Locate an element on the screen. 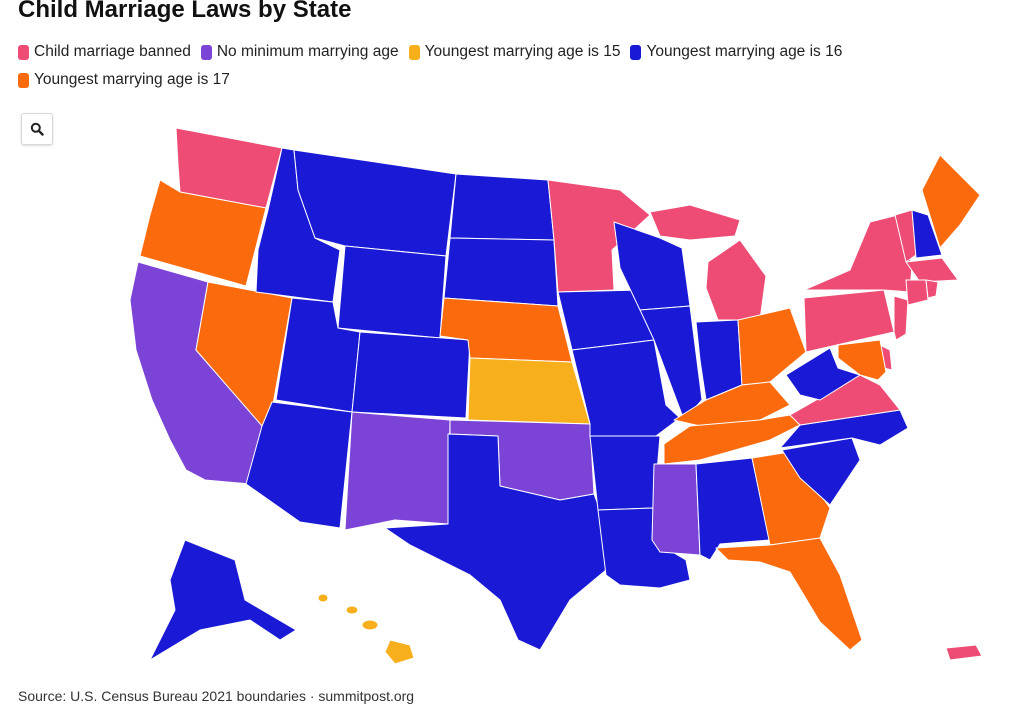 The image size is (1034, 704). legend-label: Child marriage banned is located at coordinates (112, 51).